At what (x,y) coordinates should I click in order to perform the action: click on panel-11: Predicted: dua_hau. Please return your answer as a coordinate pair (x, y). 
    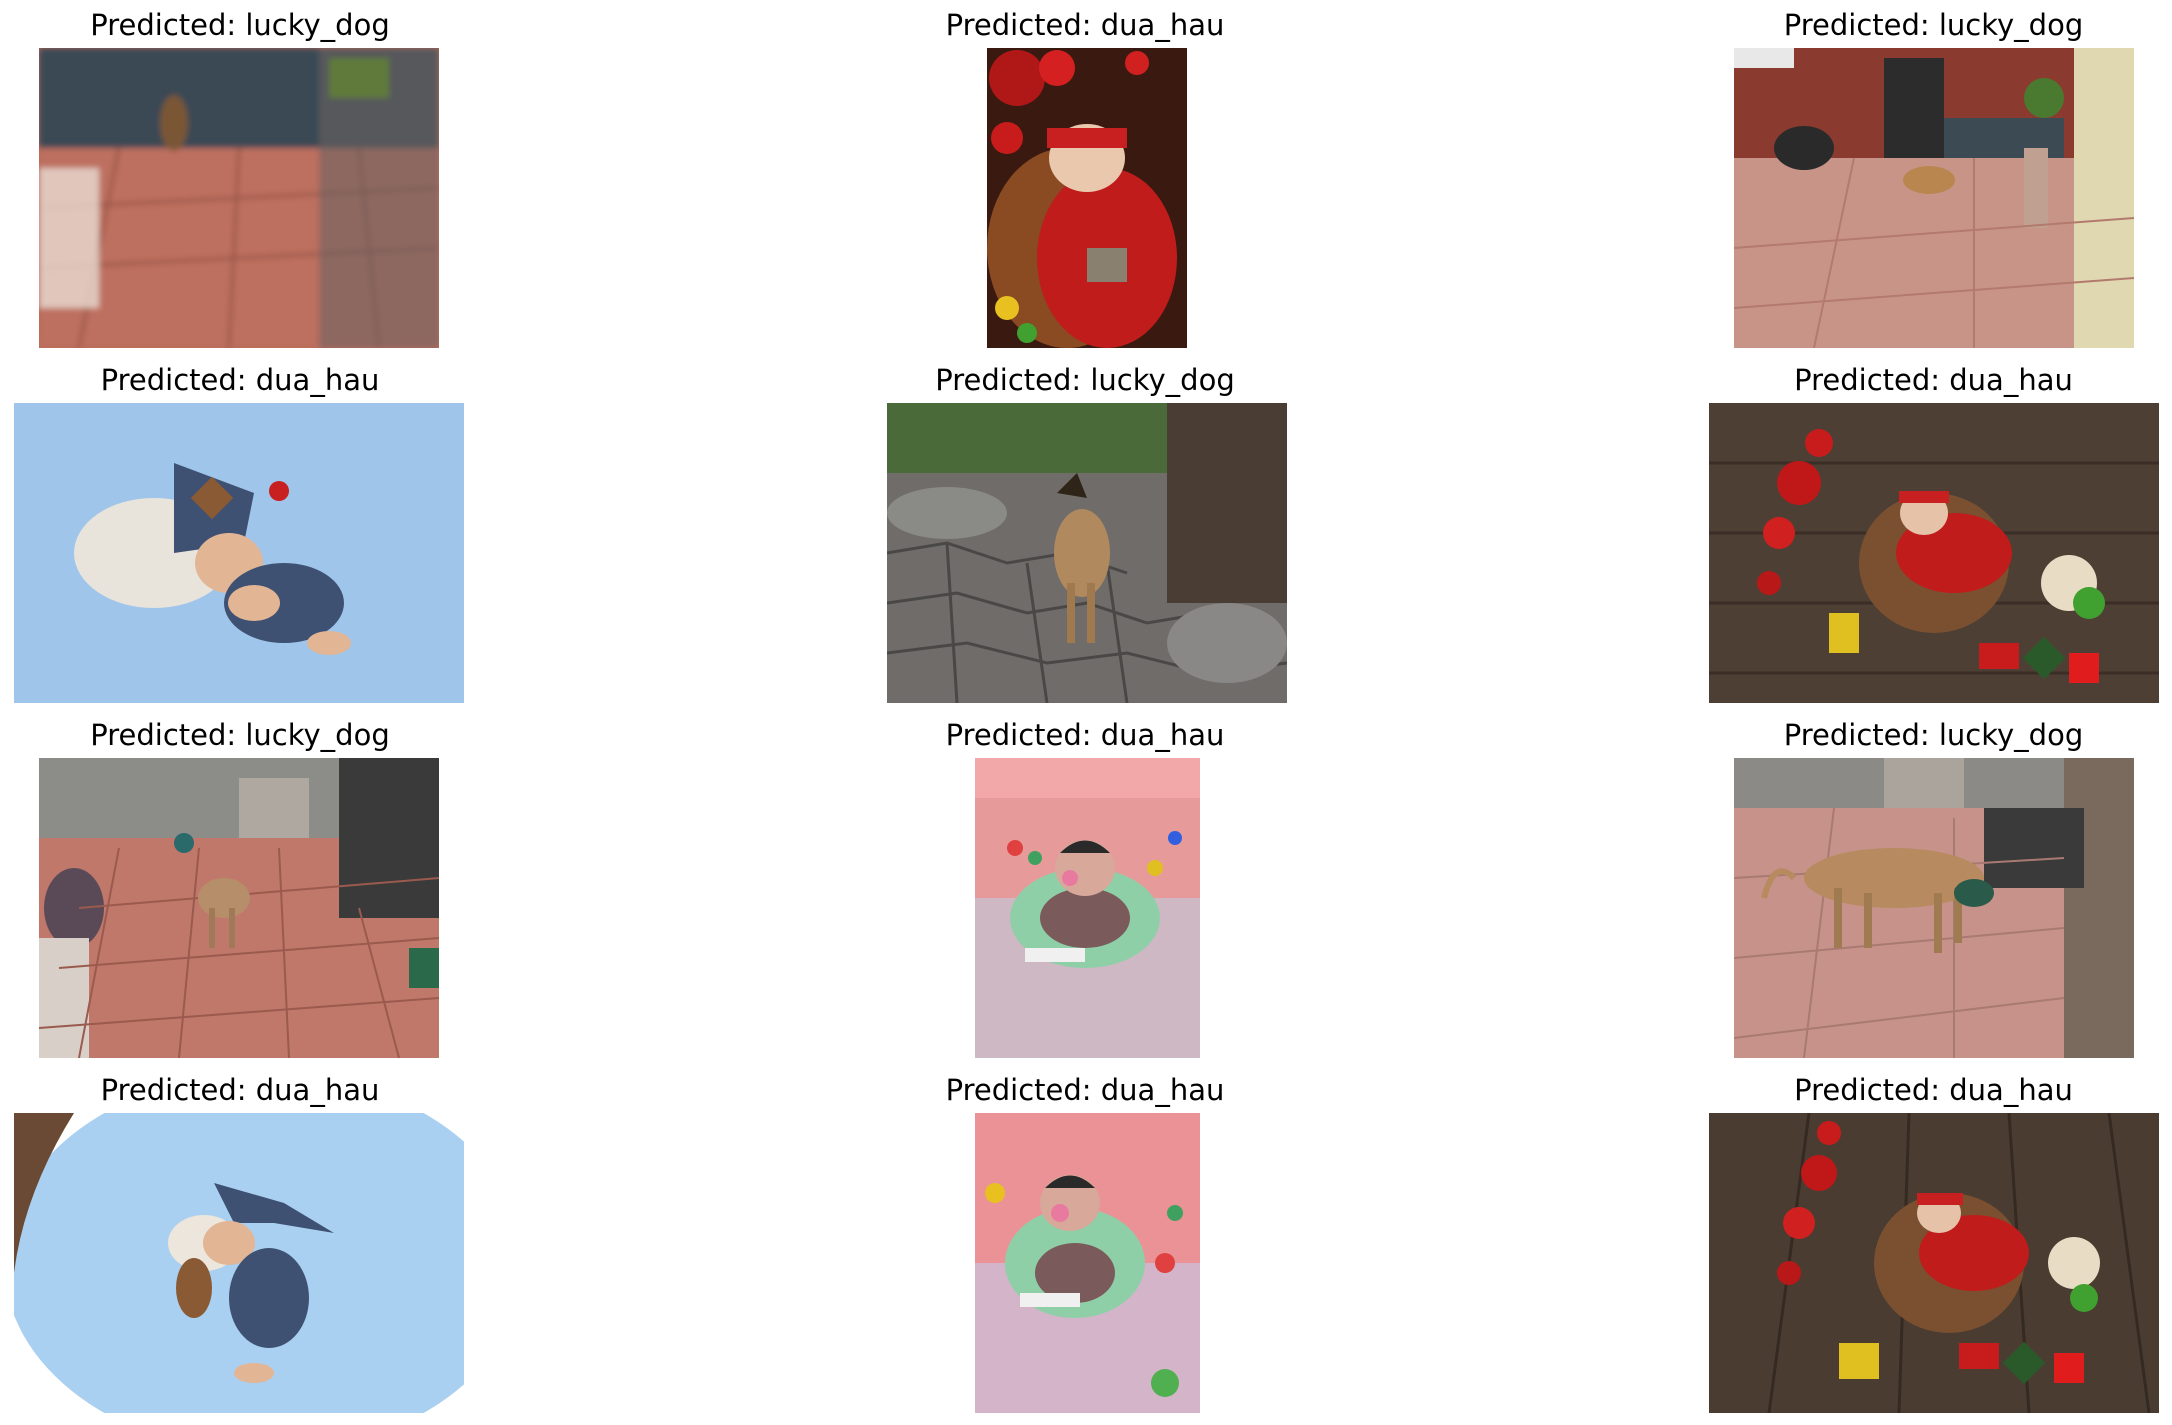
    Looking at the image, I should click on (1085, 1242).